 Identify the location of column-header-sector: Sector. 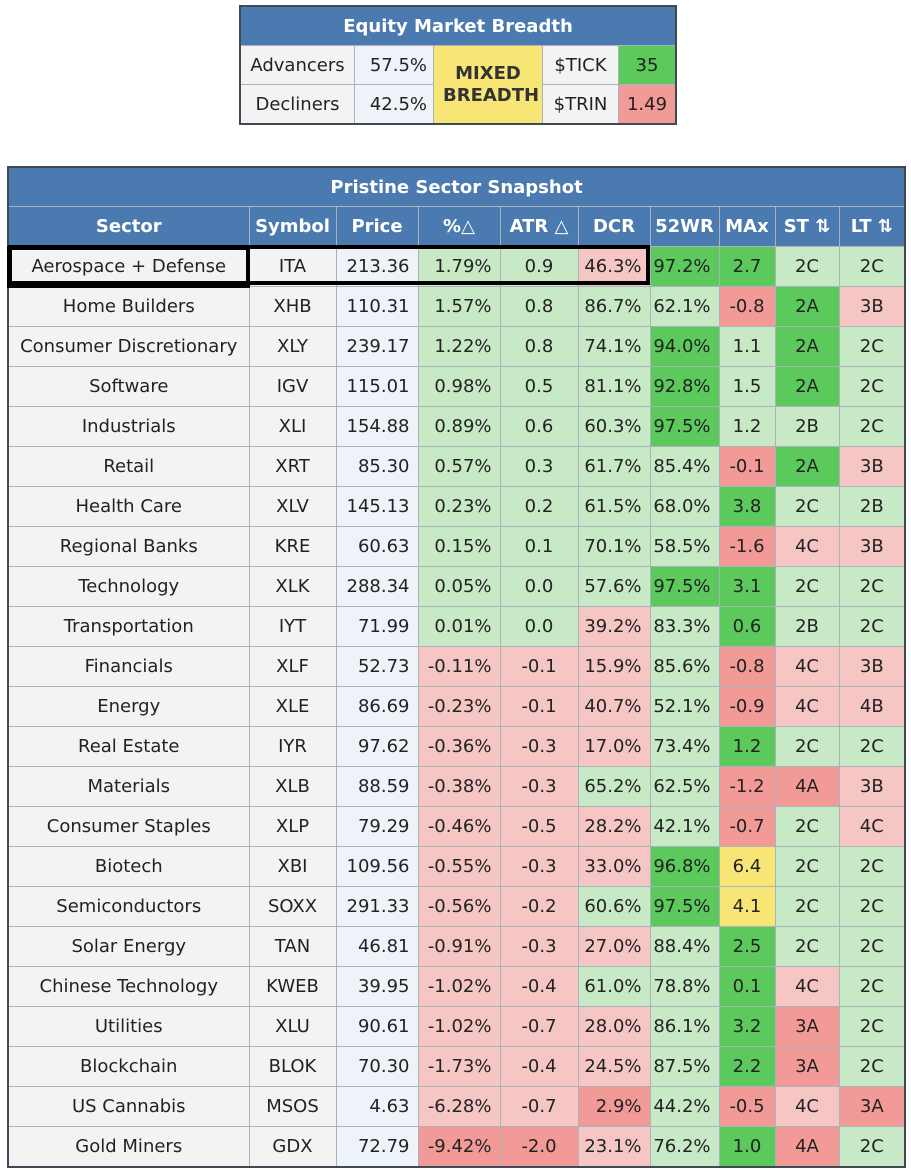
(128, 226).